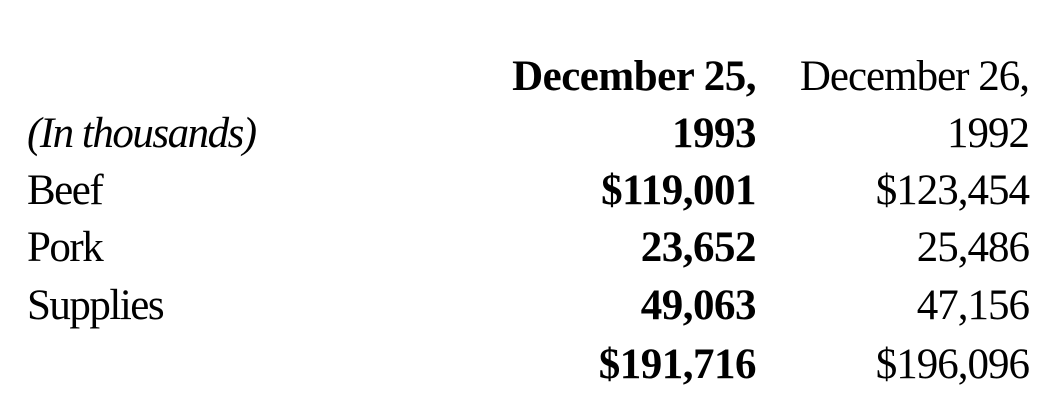  What do you see at coordinates (524, 365) in the screenshot?
I see `total-row: $191,716 $196,096` at bounding box center [524, 365].